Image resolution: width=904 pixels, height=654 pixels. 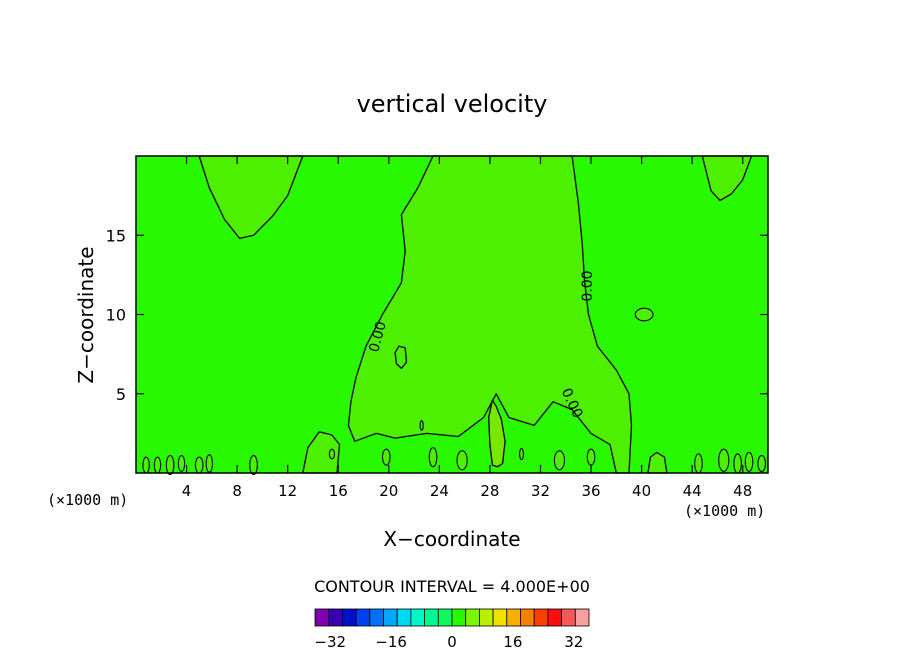 What do you see at coordinates (388, 491) in the screenshot?
I see `x-tick-label: 20` at bounding box center [388, 491].